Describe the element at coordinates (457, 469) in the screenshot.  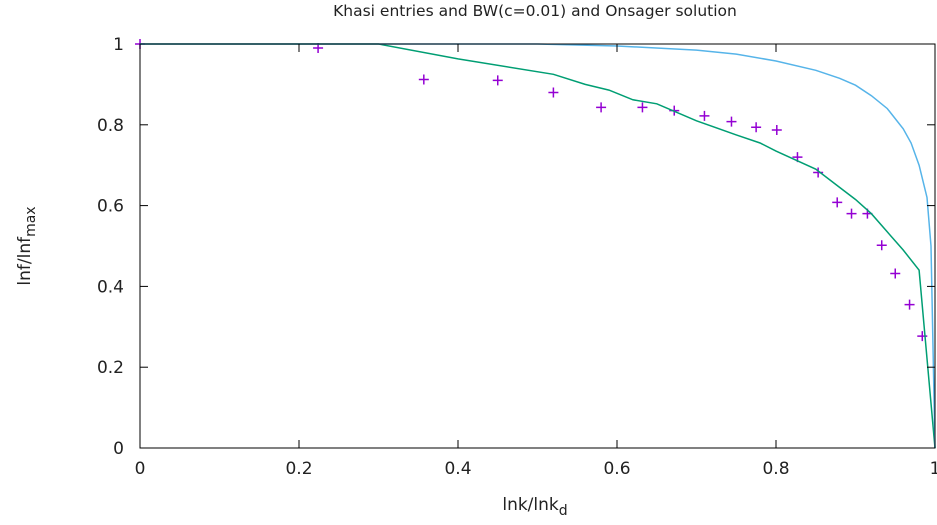
I see `x-tick-label: 0.4` at that location.